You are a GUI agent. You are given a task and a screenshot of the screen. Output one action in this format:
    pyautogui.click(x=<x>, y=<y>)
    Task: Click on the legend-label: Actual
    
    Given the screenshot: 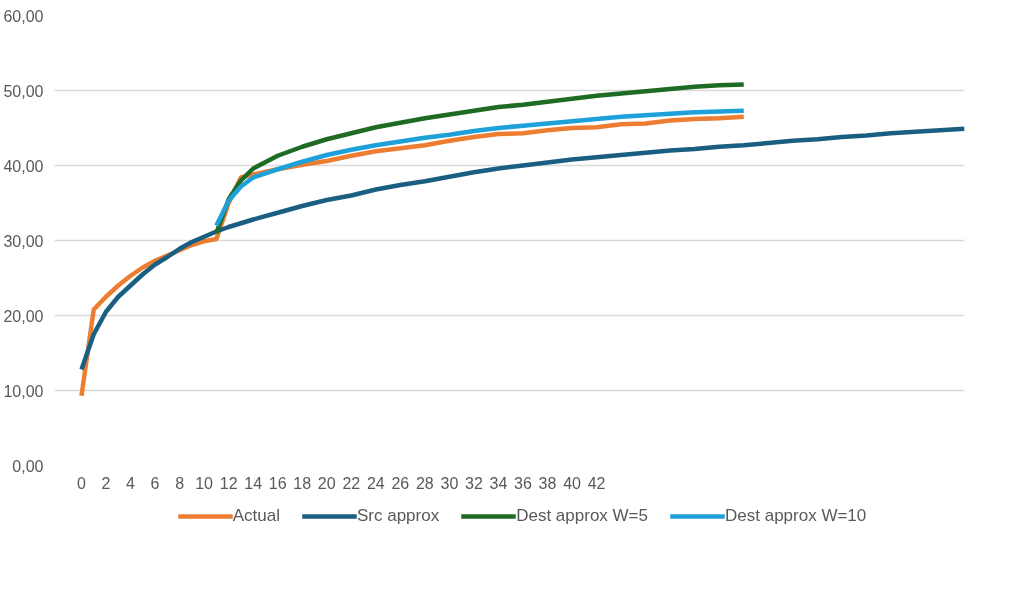 What is the action you would take?
    pyautogui.click(x=256, y=516)
    